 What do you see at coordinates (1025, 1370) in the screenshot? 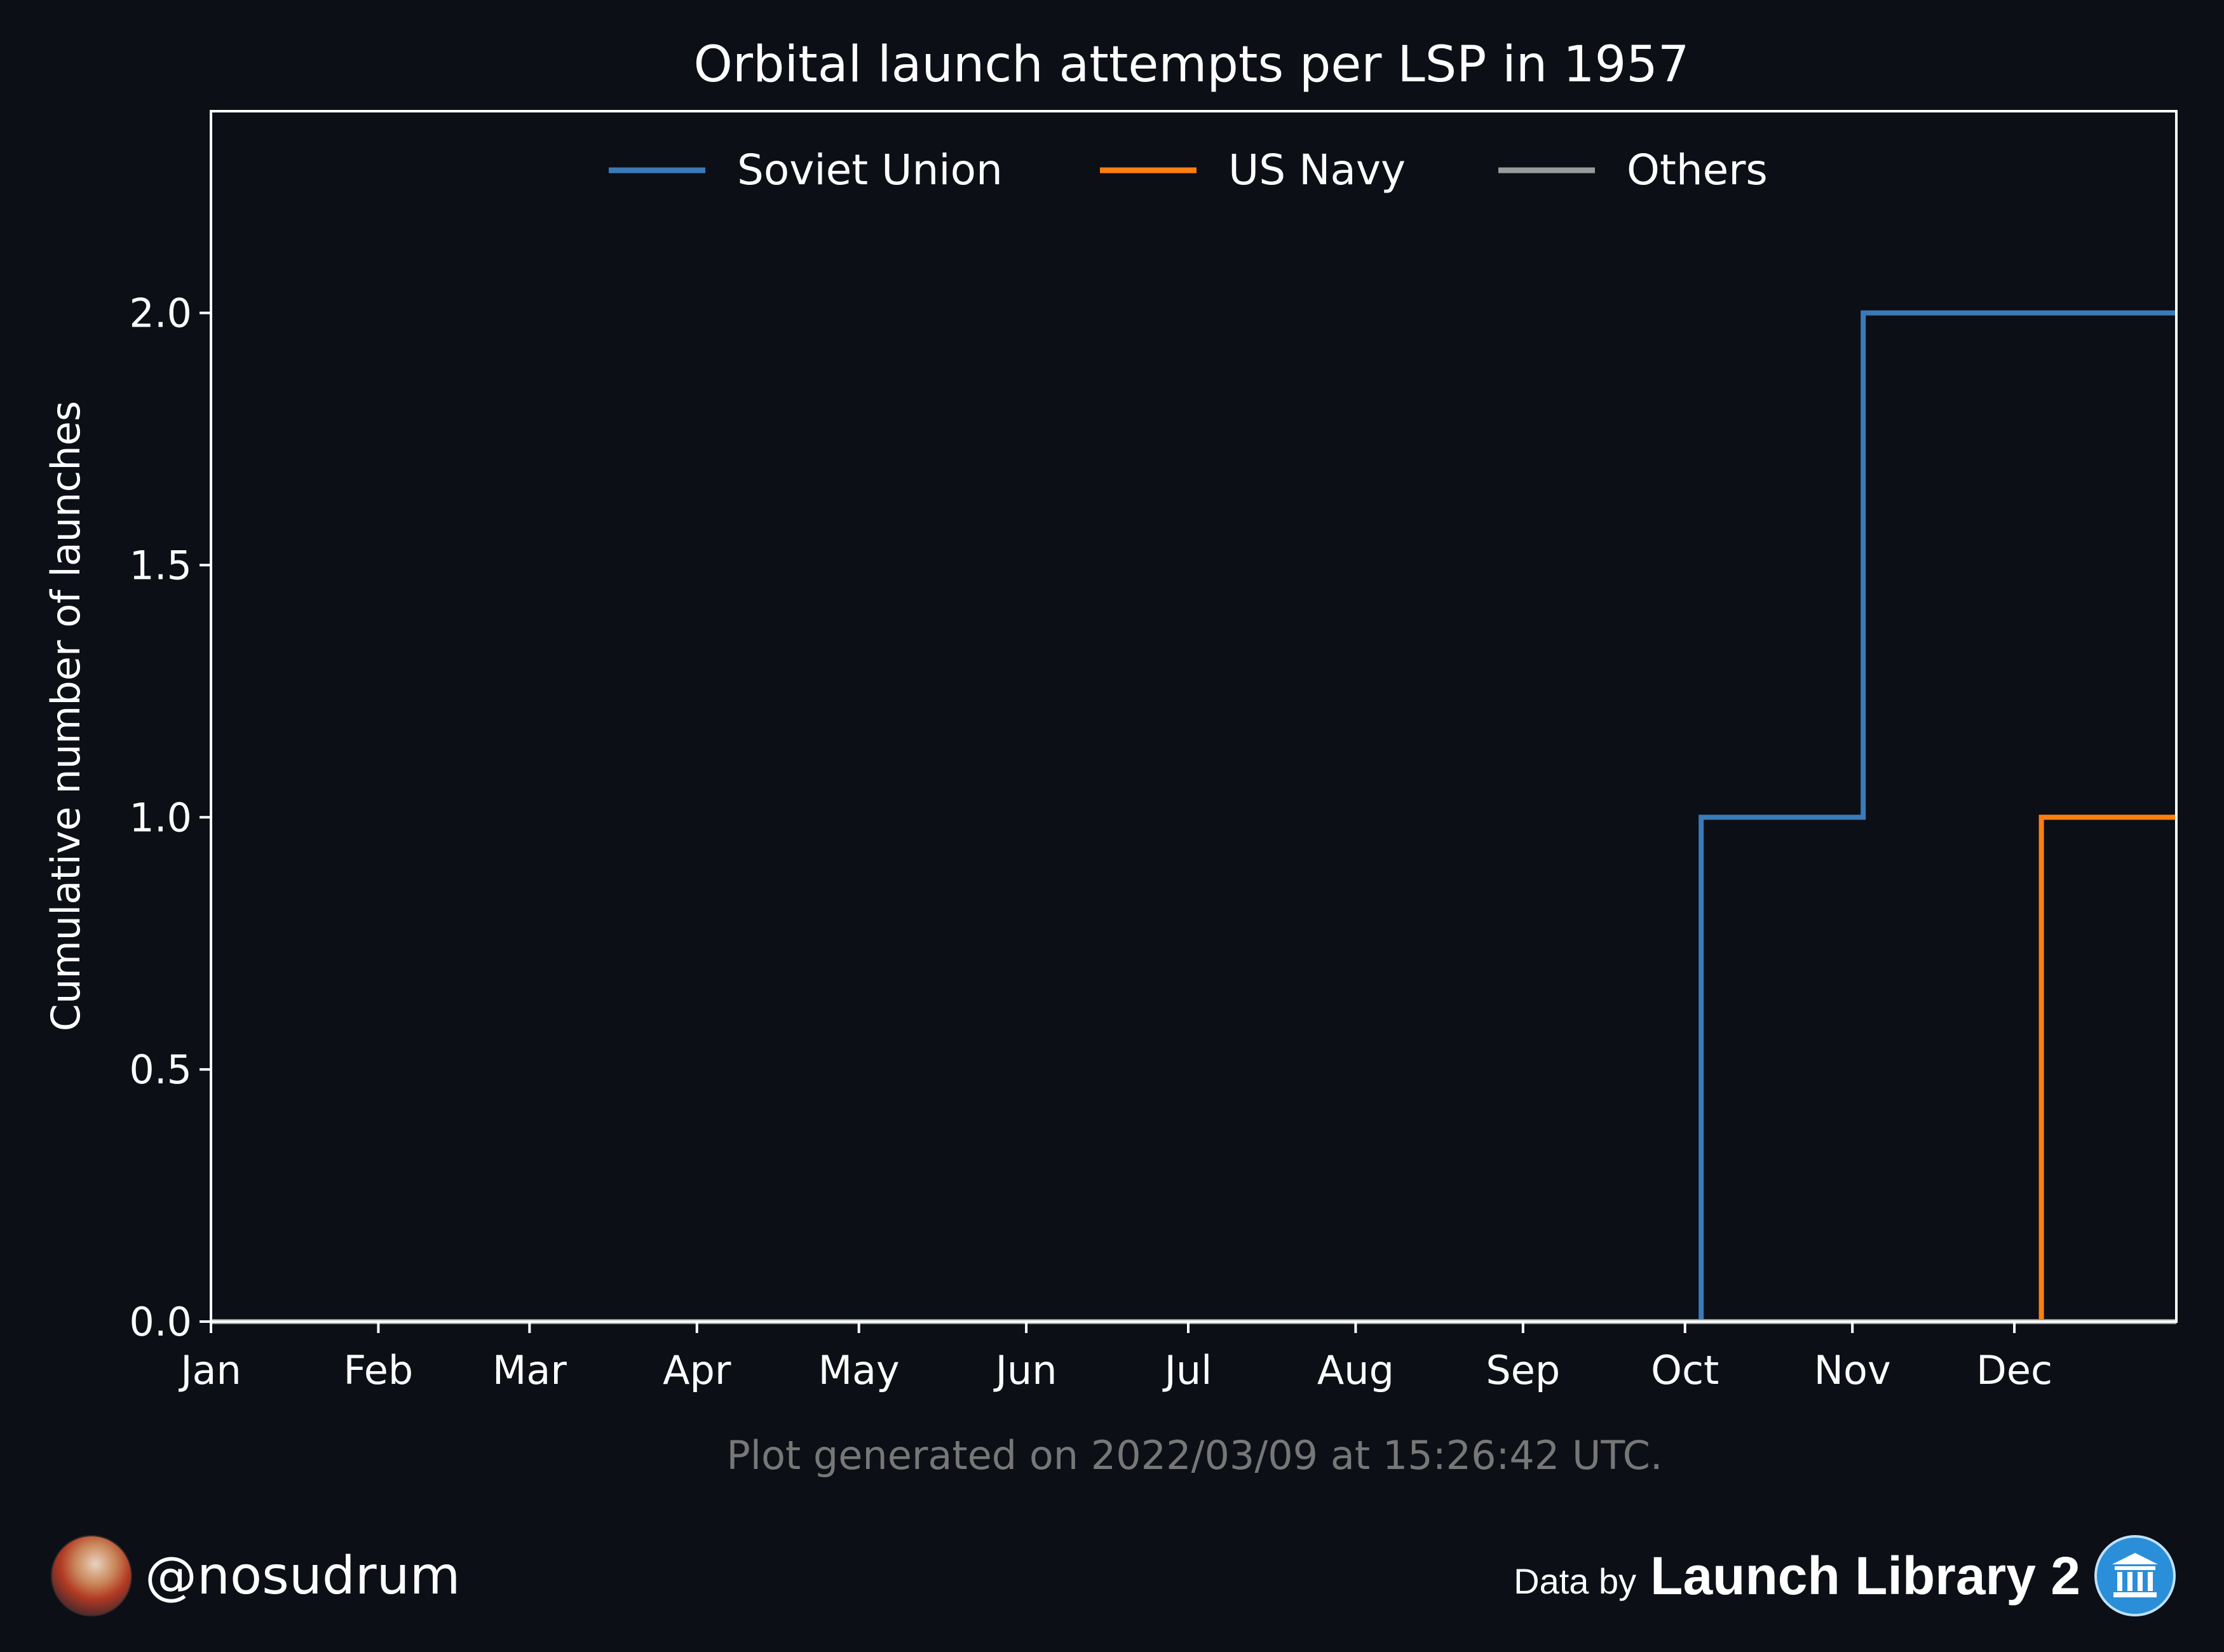
I see `x-tick-label: Jun` at bounding box center [1025, 1370].